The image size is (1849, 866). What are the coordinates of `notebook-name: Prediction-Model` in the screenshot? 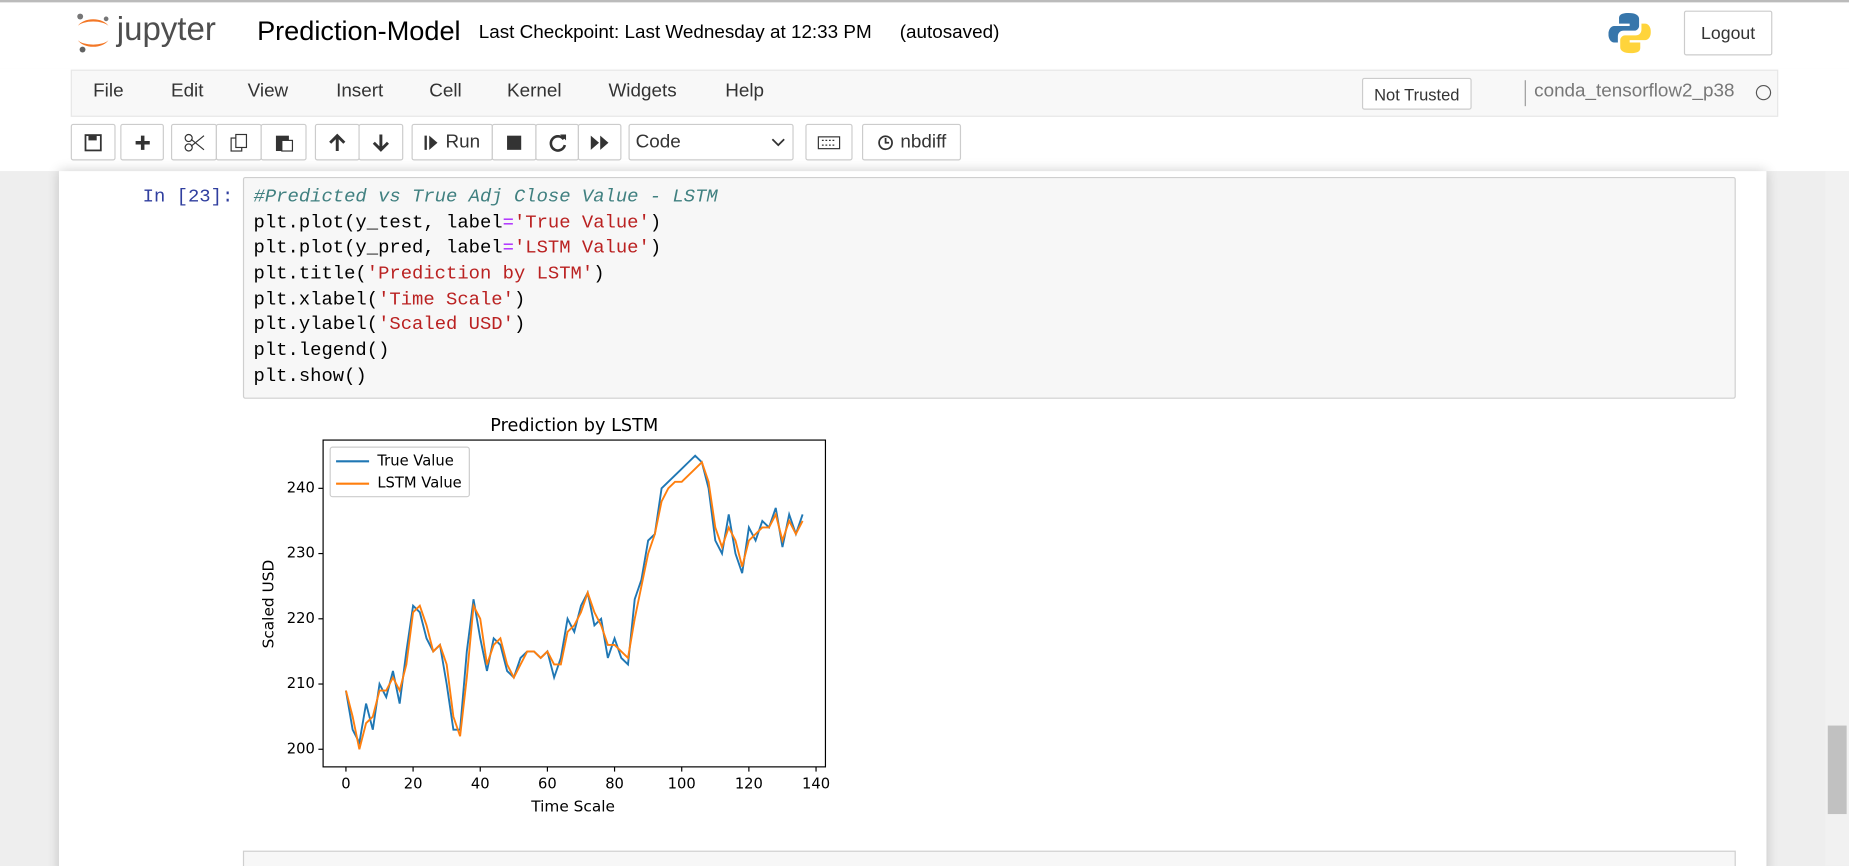 It's located at (359, 31).